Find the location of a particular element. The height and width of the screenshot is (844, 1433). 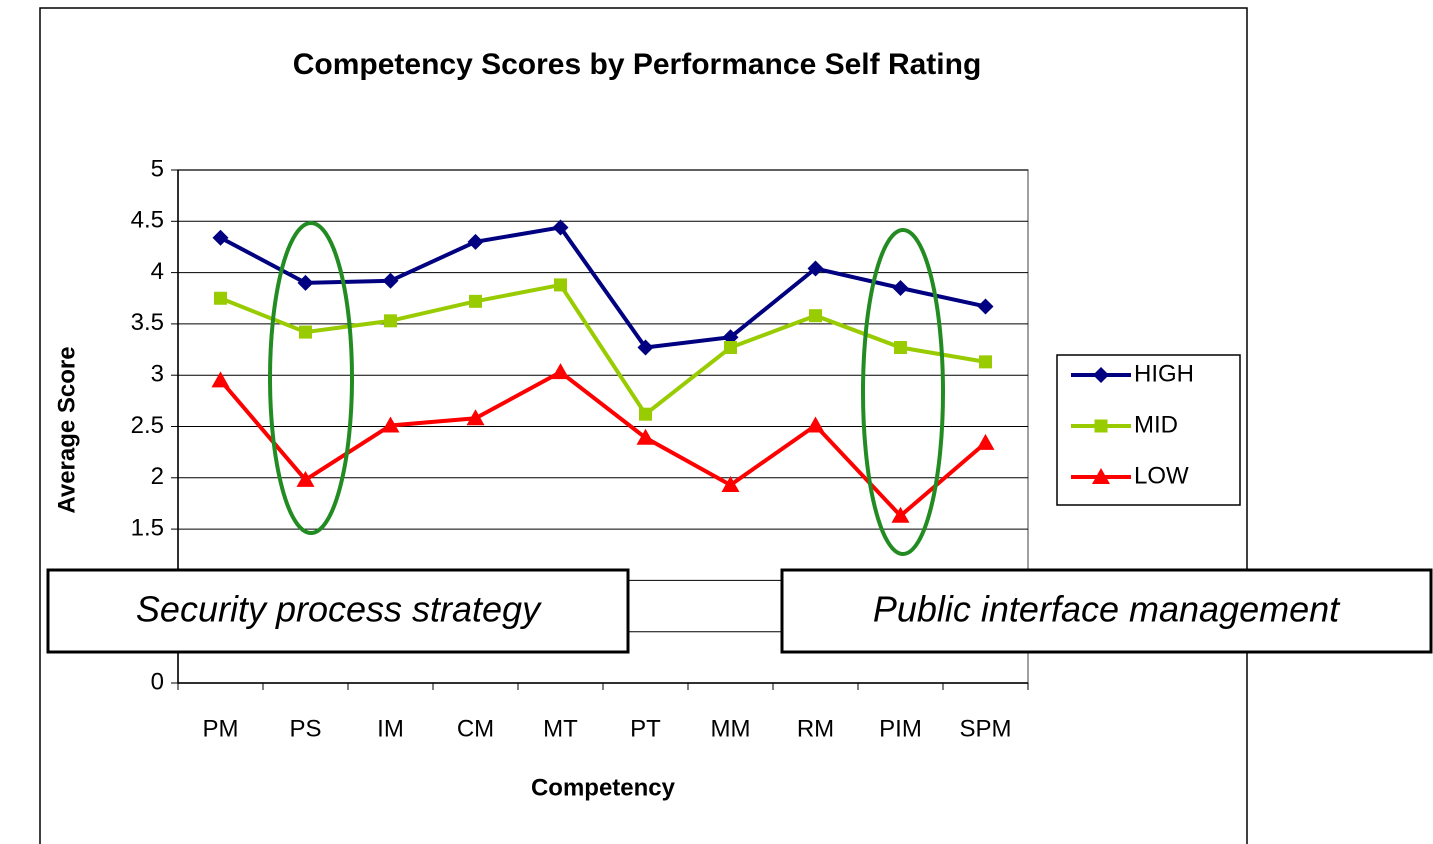

x-tick-label: RM is located at coordinates (815, 728).